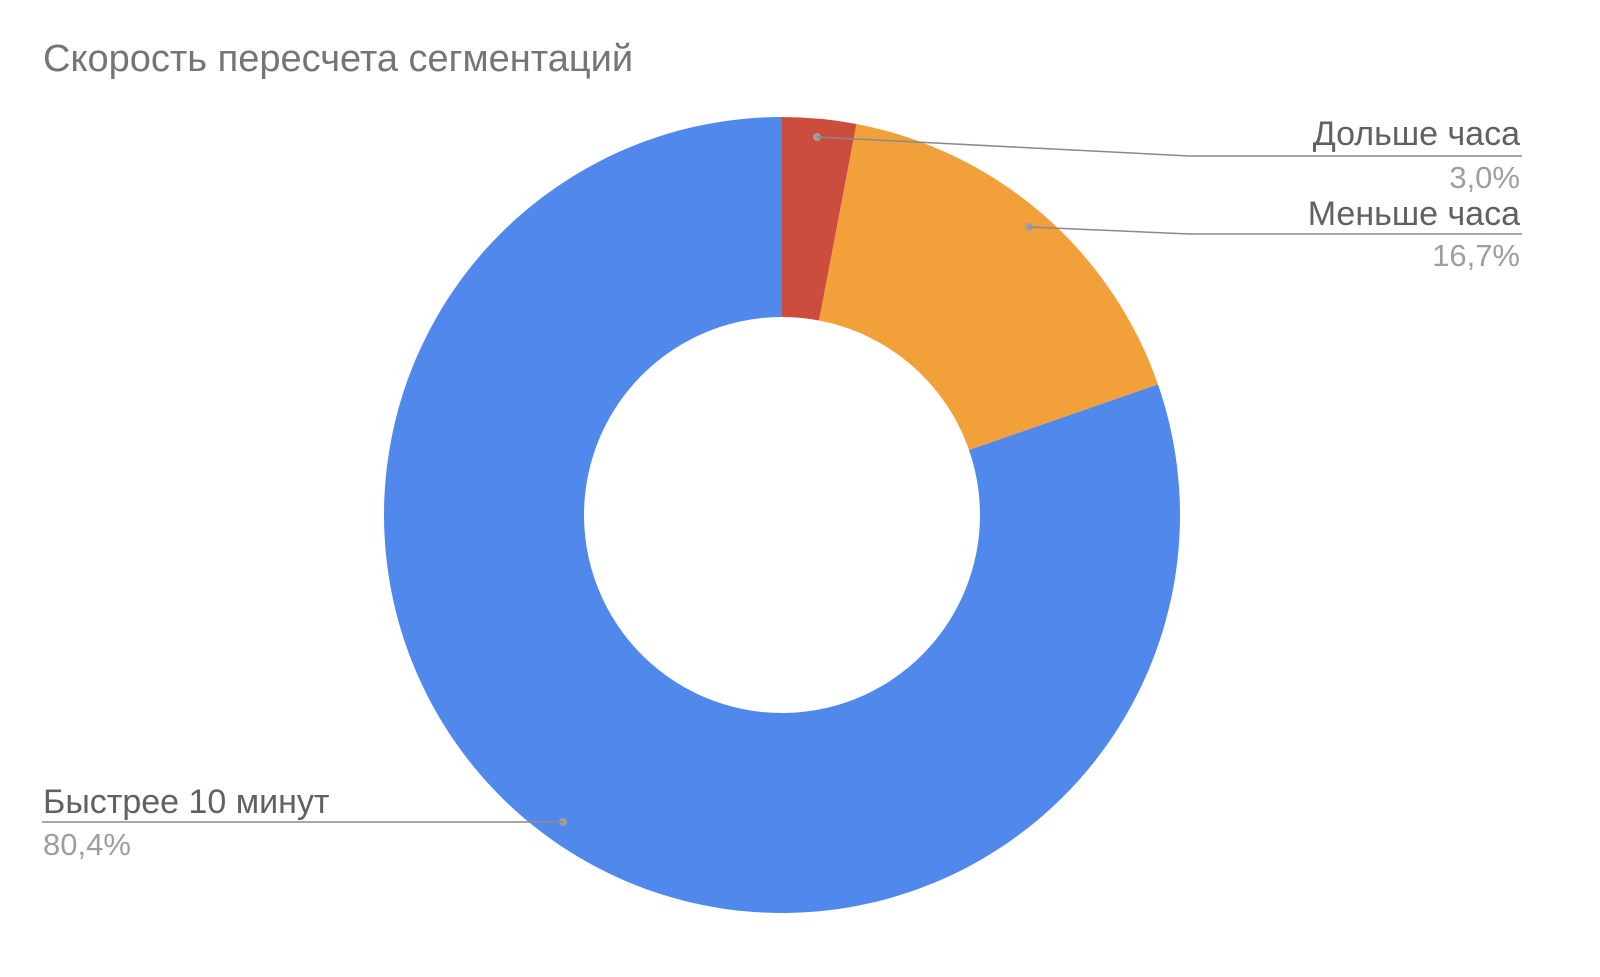 This screenshot has width=1600, height=977. What do you see at coordinates (1476, 255) in the screenshot?
I see `slice-value-label-2: 16,7%` at bounding box center [1476, 255].